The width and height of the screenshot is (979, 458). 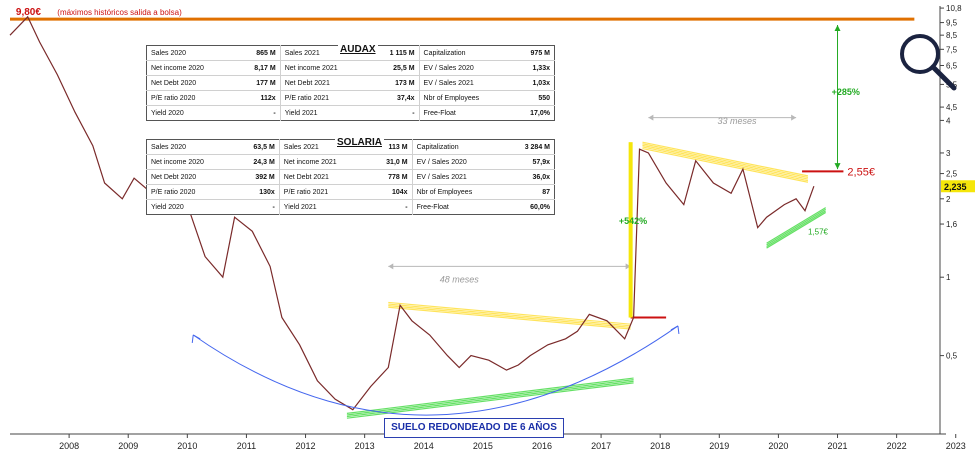 What do you see at coordinates (533, 68) in the screenshot?
I see `audax-value: 1,33x` at bounding box center [533, 68].